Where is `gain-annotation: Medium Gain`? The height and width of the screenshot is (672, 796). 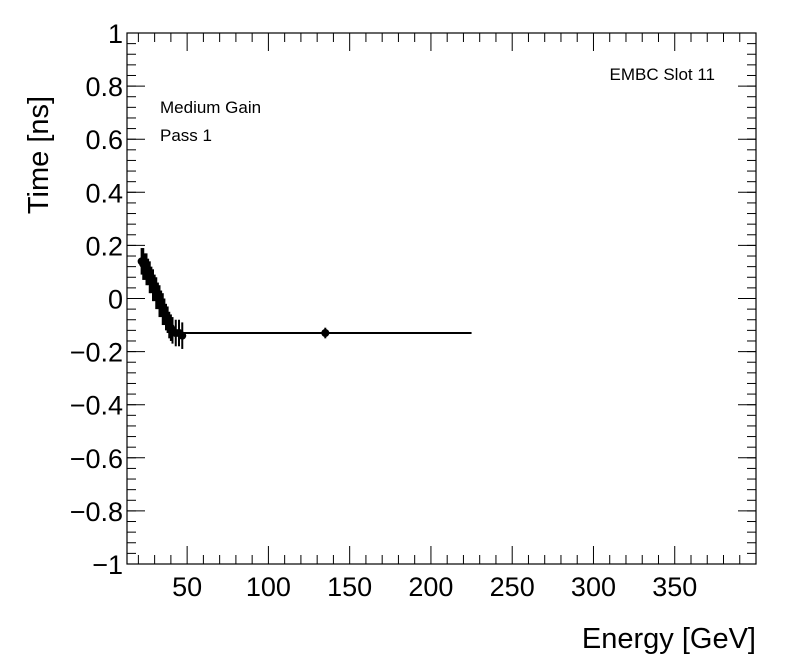
gain-annotation: Medium Gain is located at coordinates (210, 107).